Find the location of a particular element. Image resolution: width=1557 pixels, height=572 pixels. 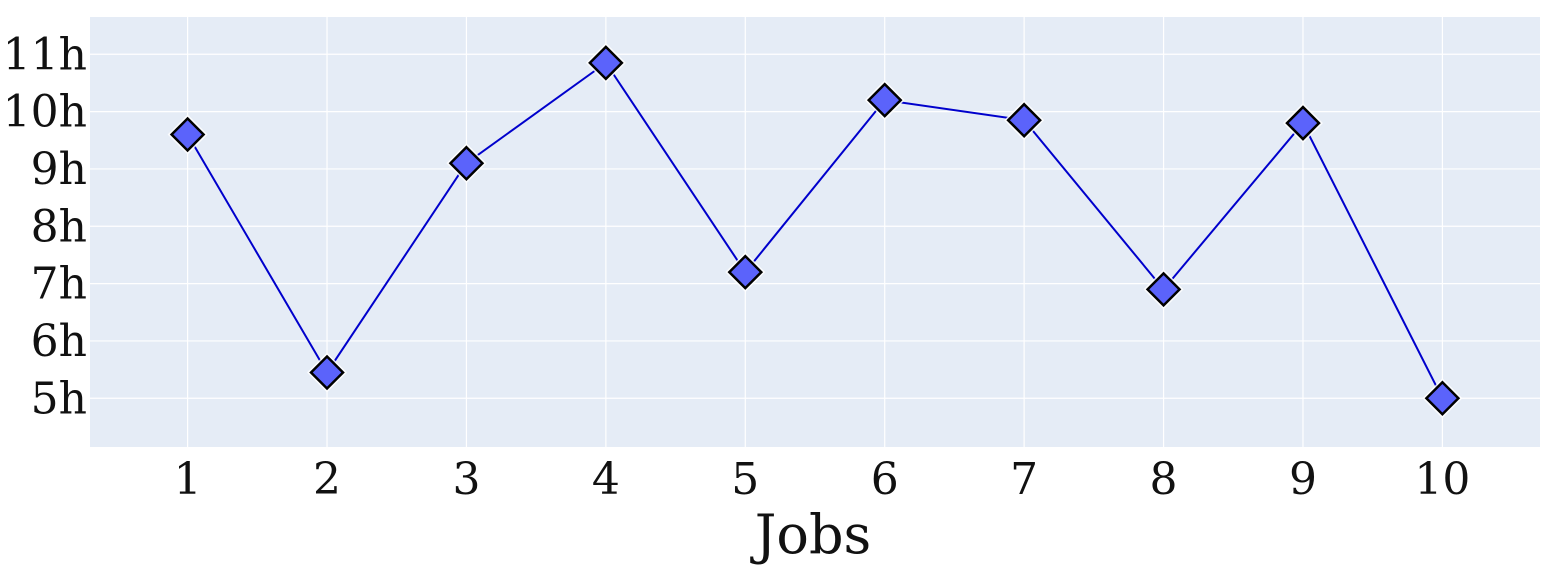

x-tick-label: 5 is located at coordinates (745, 479).